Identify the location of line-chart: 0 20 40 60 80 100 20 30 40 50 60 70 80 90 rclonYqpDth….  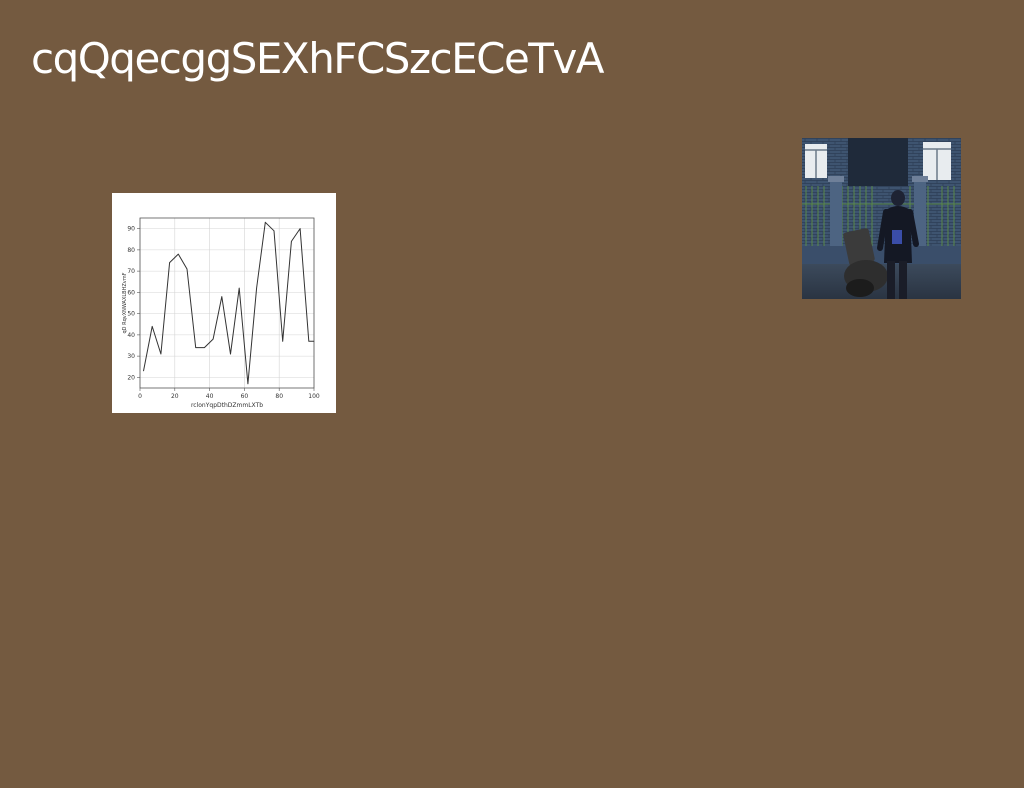
(224, 303).